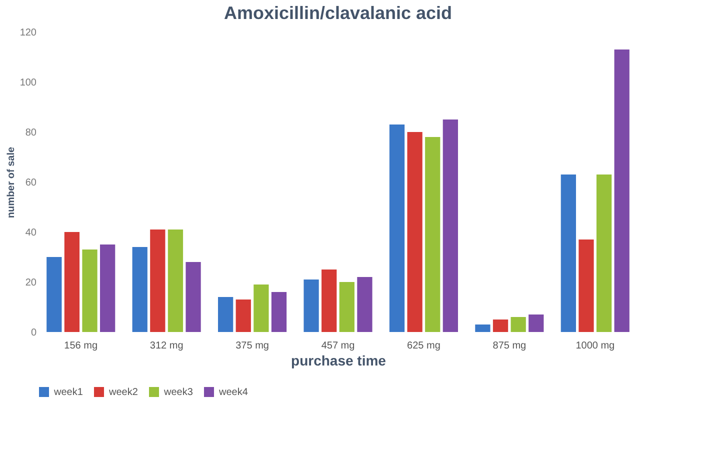  I want to click on y-tick-label: 40, so click(31, 233).